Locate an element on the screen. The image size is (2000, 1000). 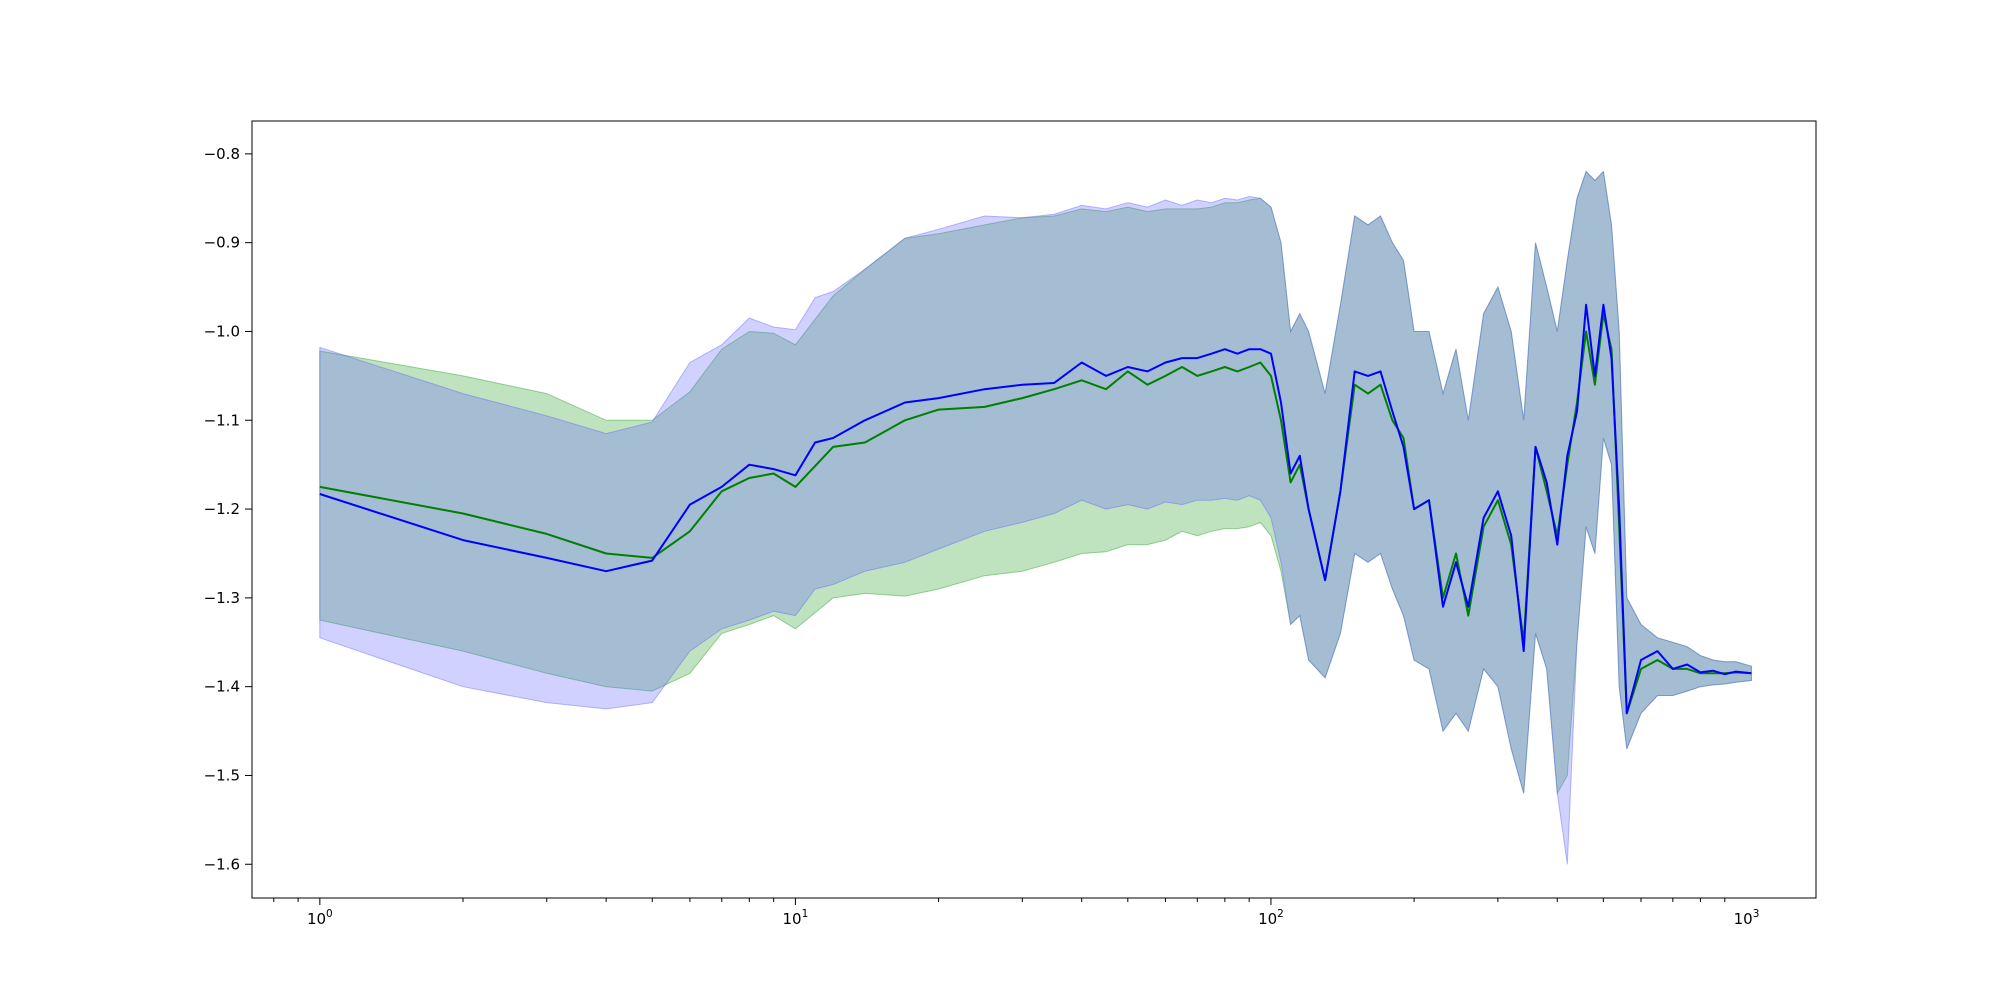
y-tick-label: −1.3 is located at coordinates (222, 598).